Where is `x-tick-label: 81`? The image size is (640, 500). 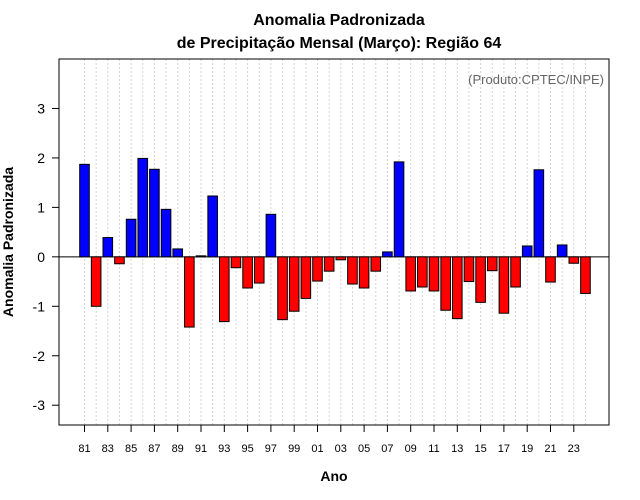 x-tick-label: 81 is located at coordinates (84, 449).